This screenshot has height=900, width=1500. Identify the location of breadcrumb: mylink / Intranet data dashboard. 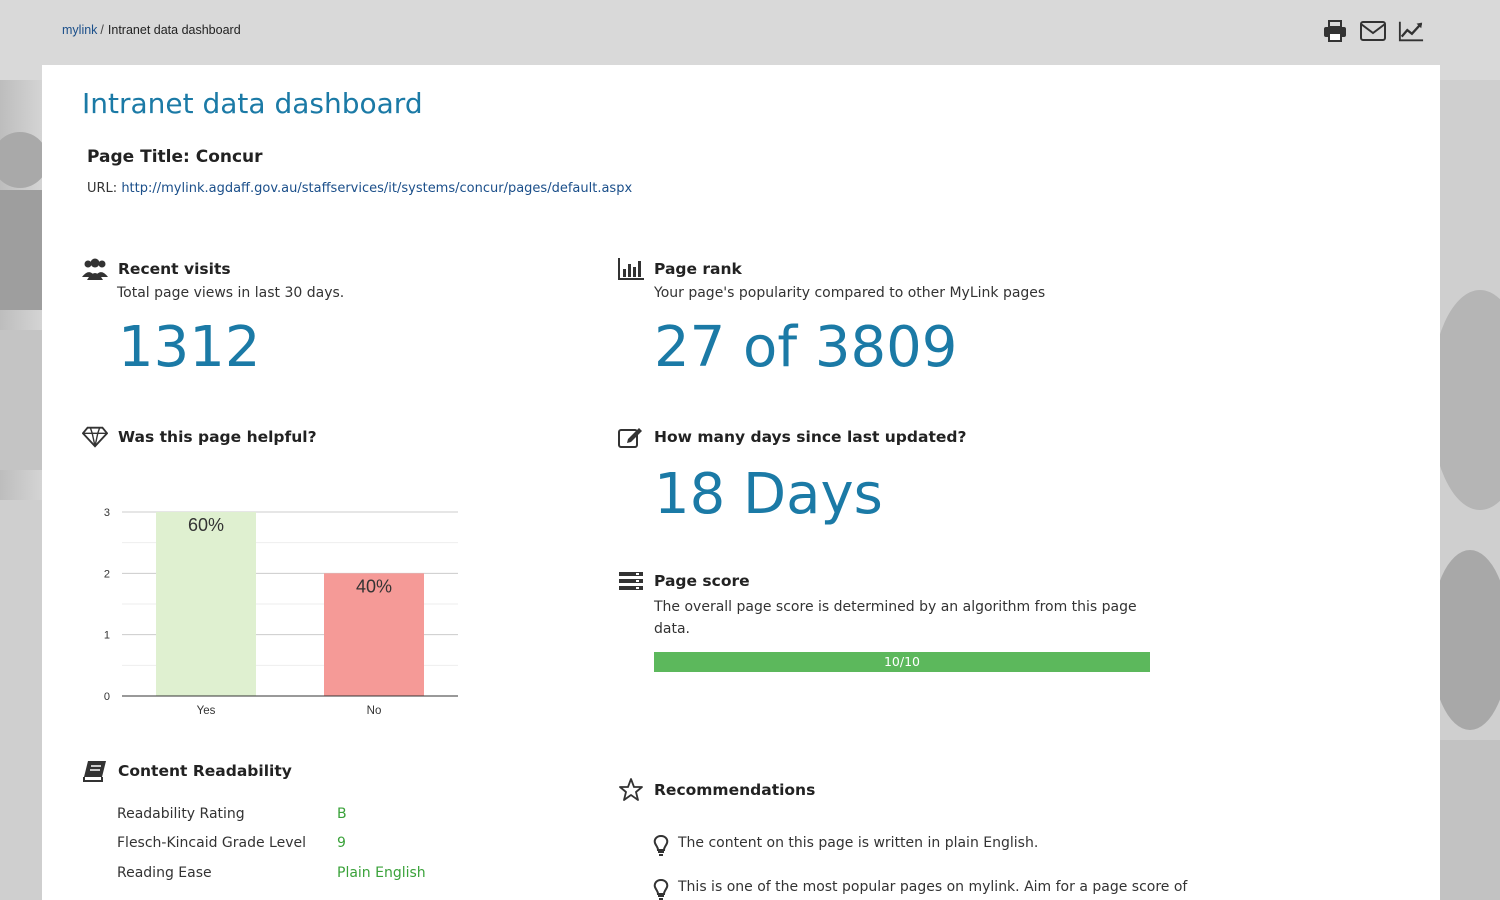
(151, 30).